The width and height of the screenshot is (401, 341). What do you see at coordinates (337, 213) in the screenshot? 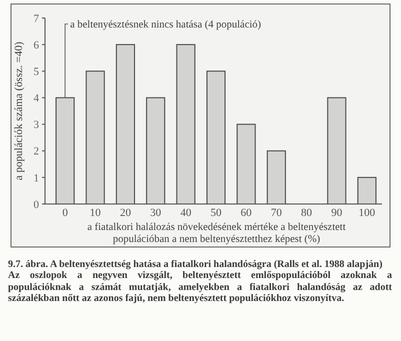
I see `x-tick-label: 90` at bounding box center [337, 213].